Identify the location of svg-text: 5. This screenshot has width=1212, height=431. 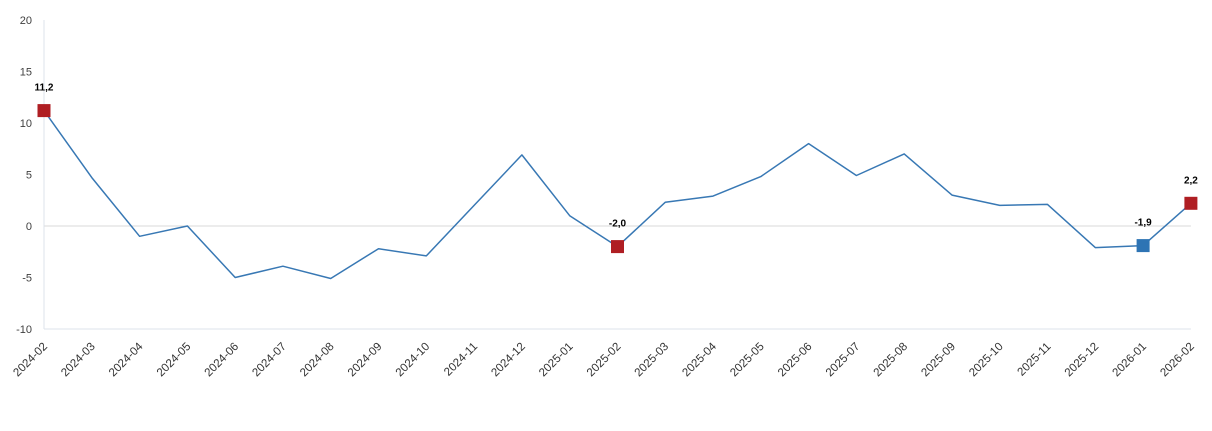
(29, 176).